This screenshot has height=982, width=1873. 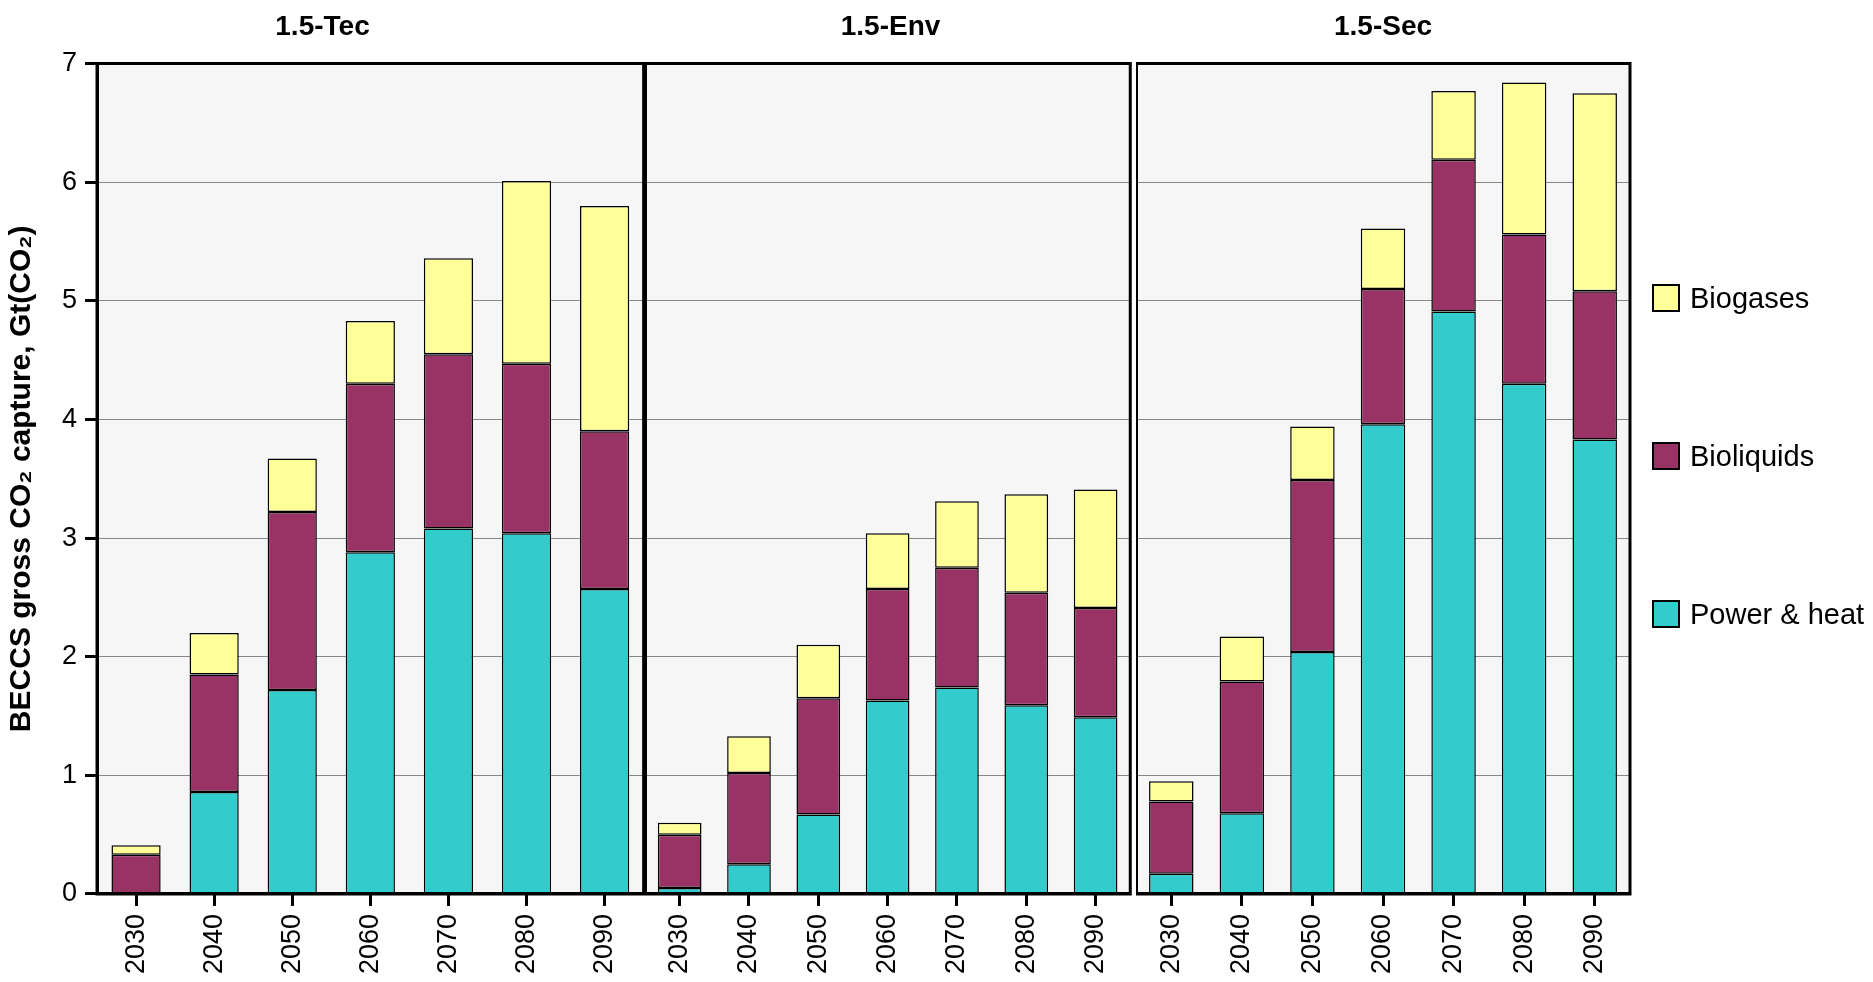 What do you see at coordinates (69, 655) in the screenshot?
I see `y-tick-label: 2` at bounding box center [69, 655].